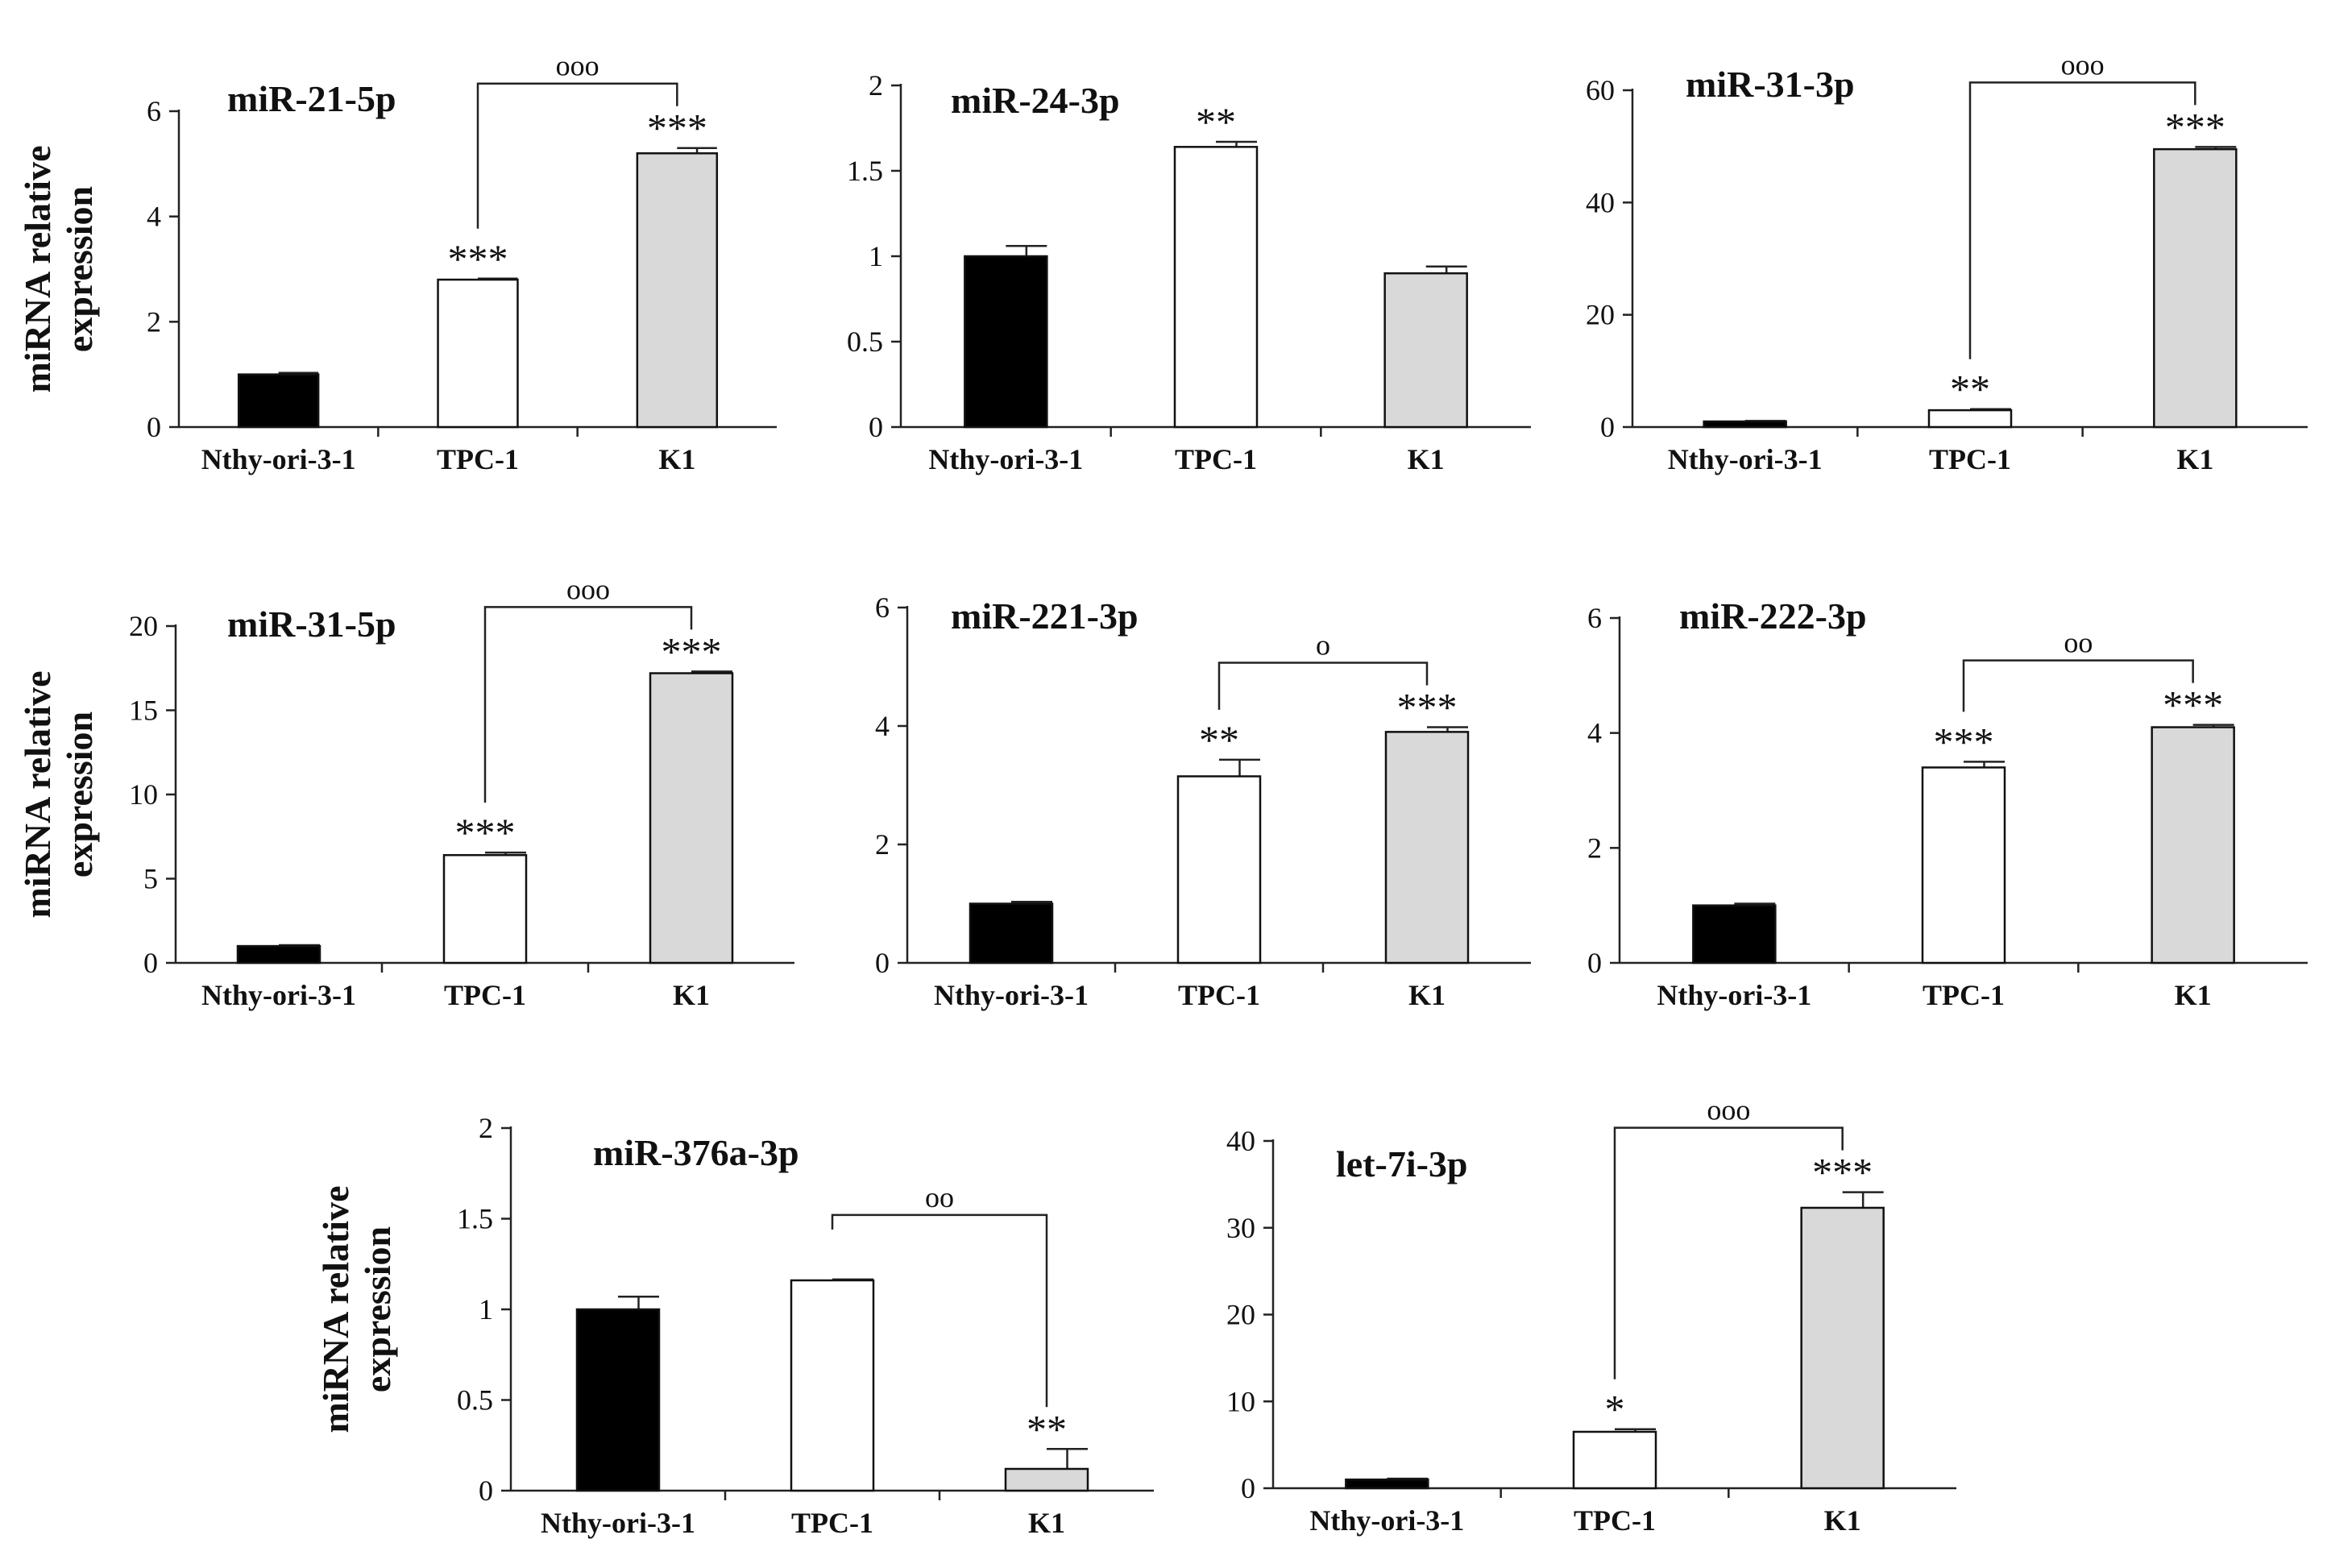 Image resolution: width=2327 pixels, height=1568 pixels. Describe the element at coordinates (1240, 1141) in the screenshot. I see `y-tick-label: 40` at that location.